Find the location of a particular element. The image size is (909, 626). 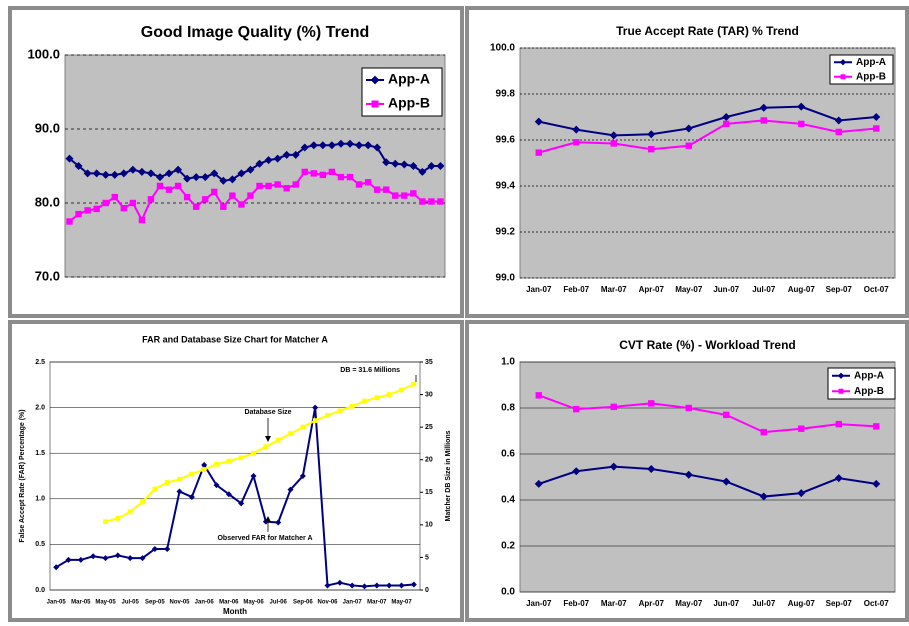

legend-box is located at coordinates (861, 383).